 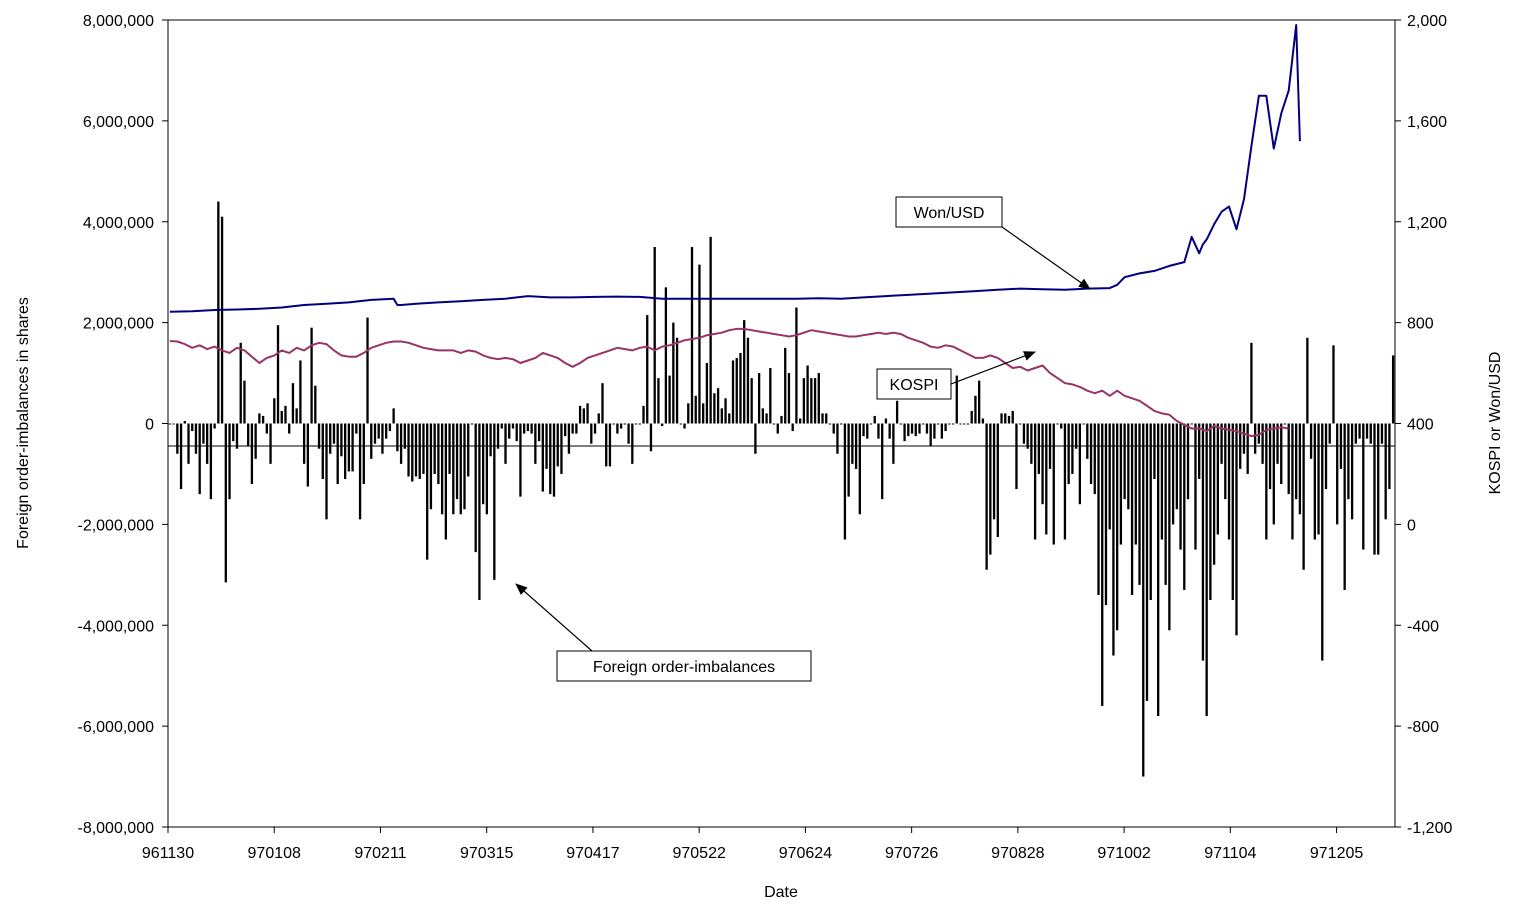 What do you see at coordinates (149, 425) in the screenshot?
I see `left-tick-label: 0` at bounding box center [149, 425].